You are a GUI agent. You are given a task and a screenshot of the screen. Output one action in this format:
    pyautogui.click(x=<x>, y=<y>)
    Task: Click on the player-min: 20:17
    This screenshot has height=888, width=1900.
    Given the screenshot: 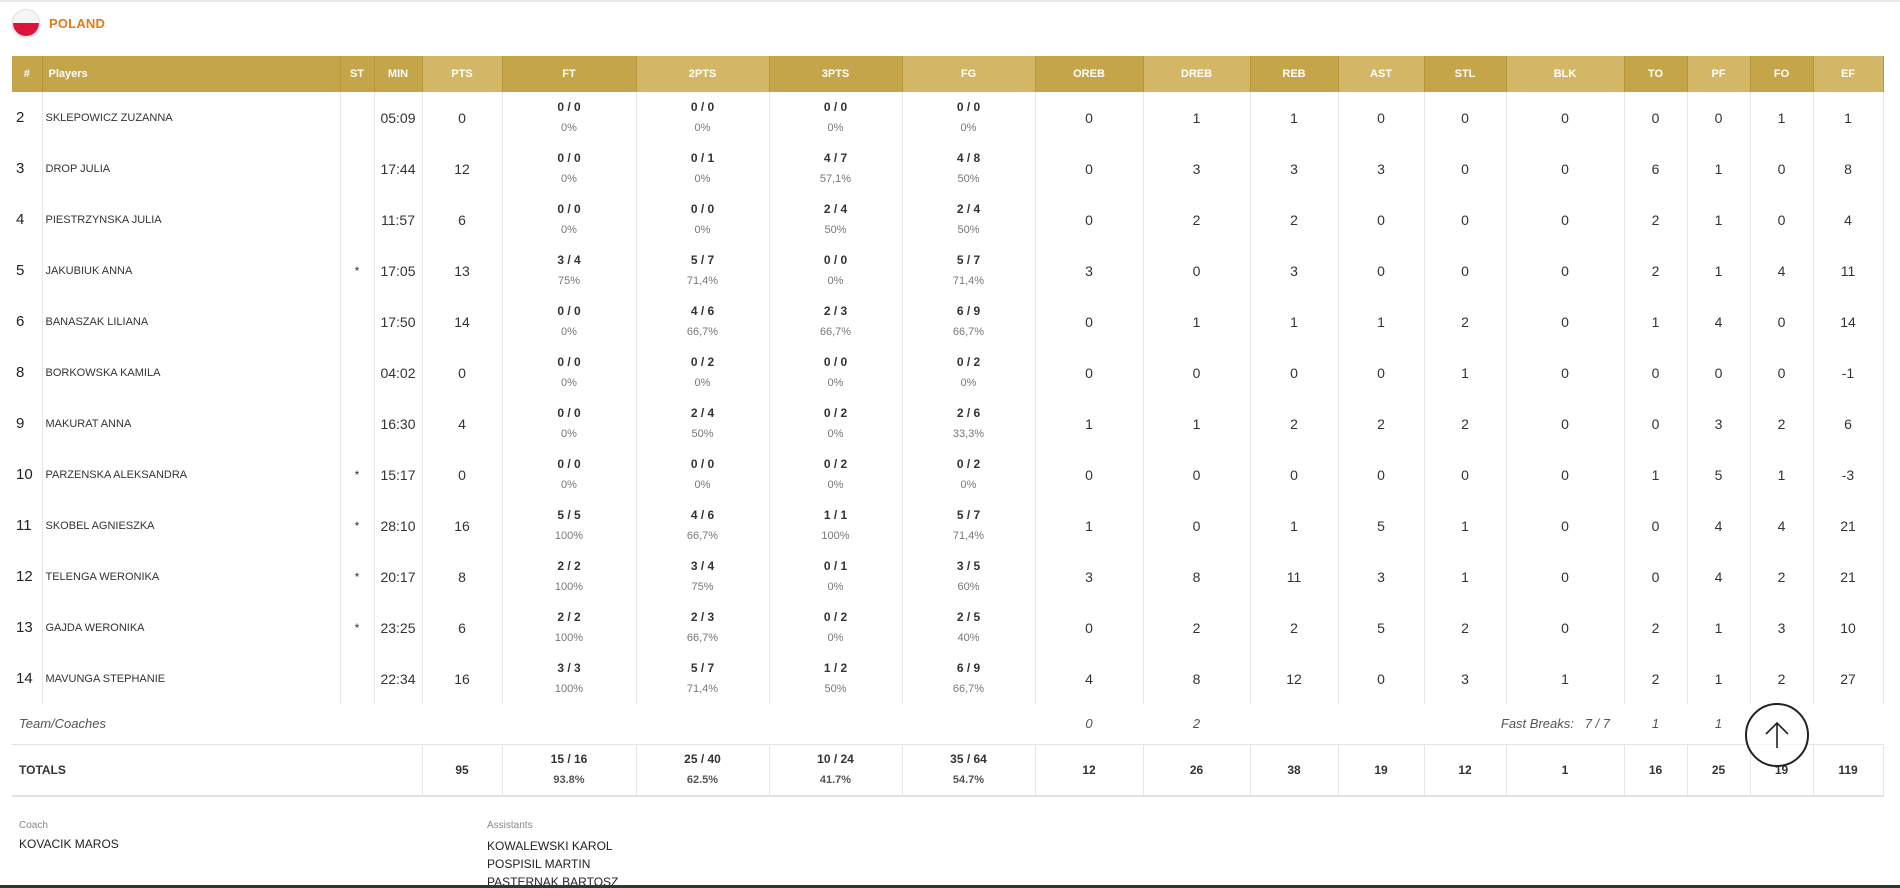 What is the action you would take?
    pyautogui.click(x=398, y=576)
    